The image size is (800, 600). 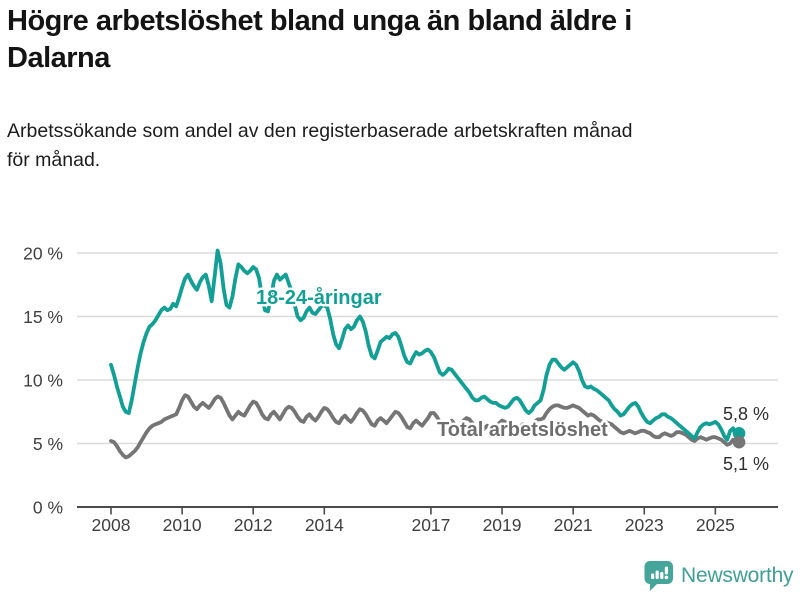 What do you see at coordinates (746, 414) in the screenshot?
I see `youth-end-value-label: 5,8 %` at bounding box center [746, 414].